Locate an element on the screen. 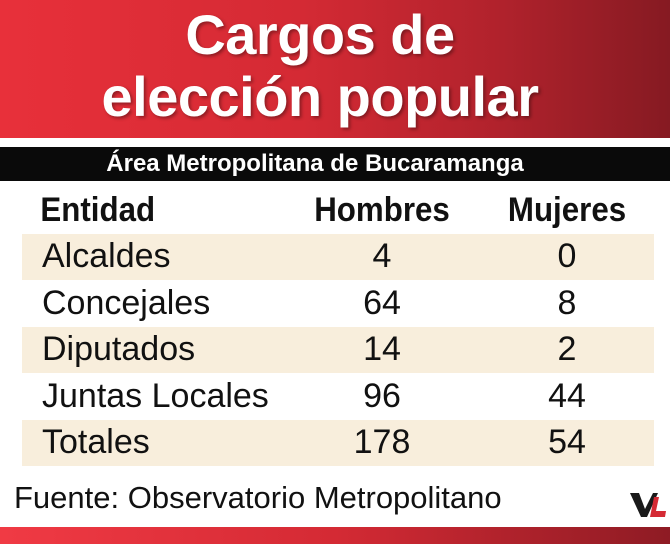 The height and width of the screenshot is (544, 670). cell-entidad: Alcaldes is located at coordinates (153, 256).